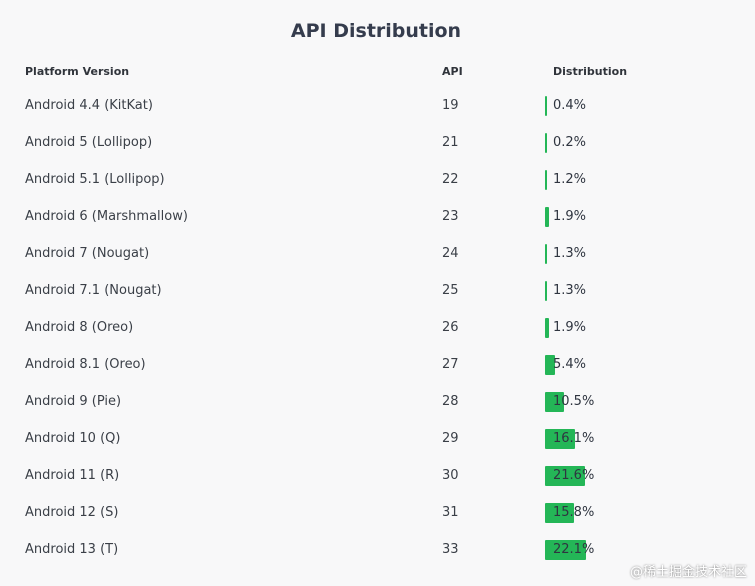  What do you see at coordinates (450, 105) in the screenshot?
I see `api-cell: 19` at bounding box center [450, 105].